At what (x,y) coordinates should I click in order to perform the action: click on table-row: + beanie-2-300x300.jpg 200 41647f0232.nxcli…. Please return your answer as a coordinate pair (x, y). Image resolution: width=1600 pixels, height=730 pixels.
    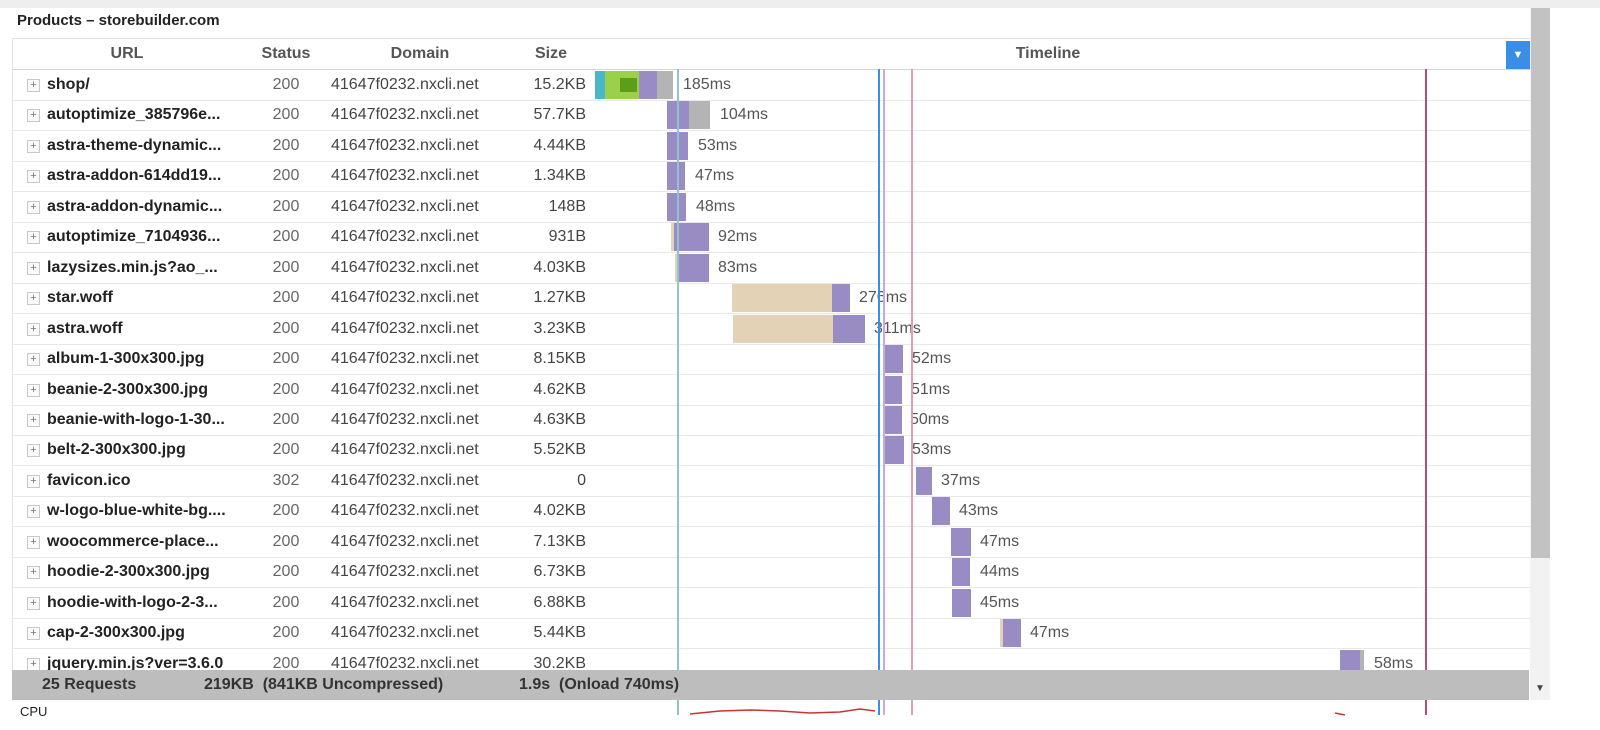
    Looking at the image, I should click on (771, 390).